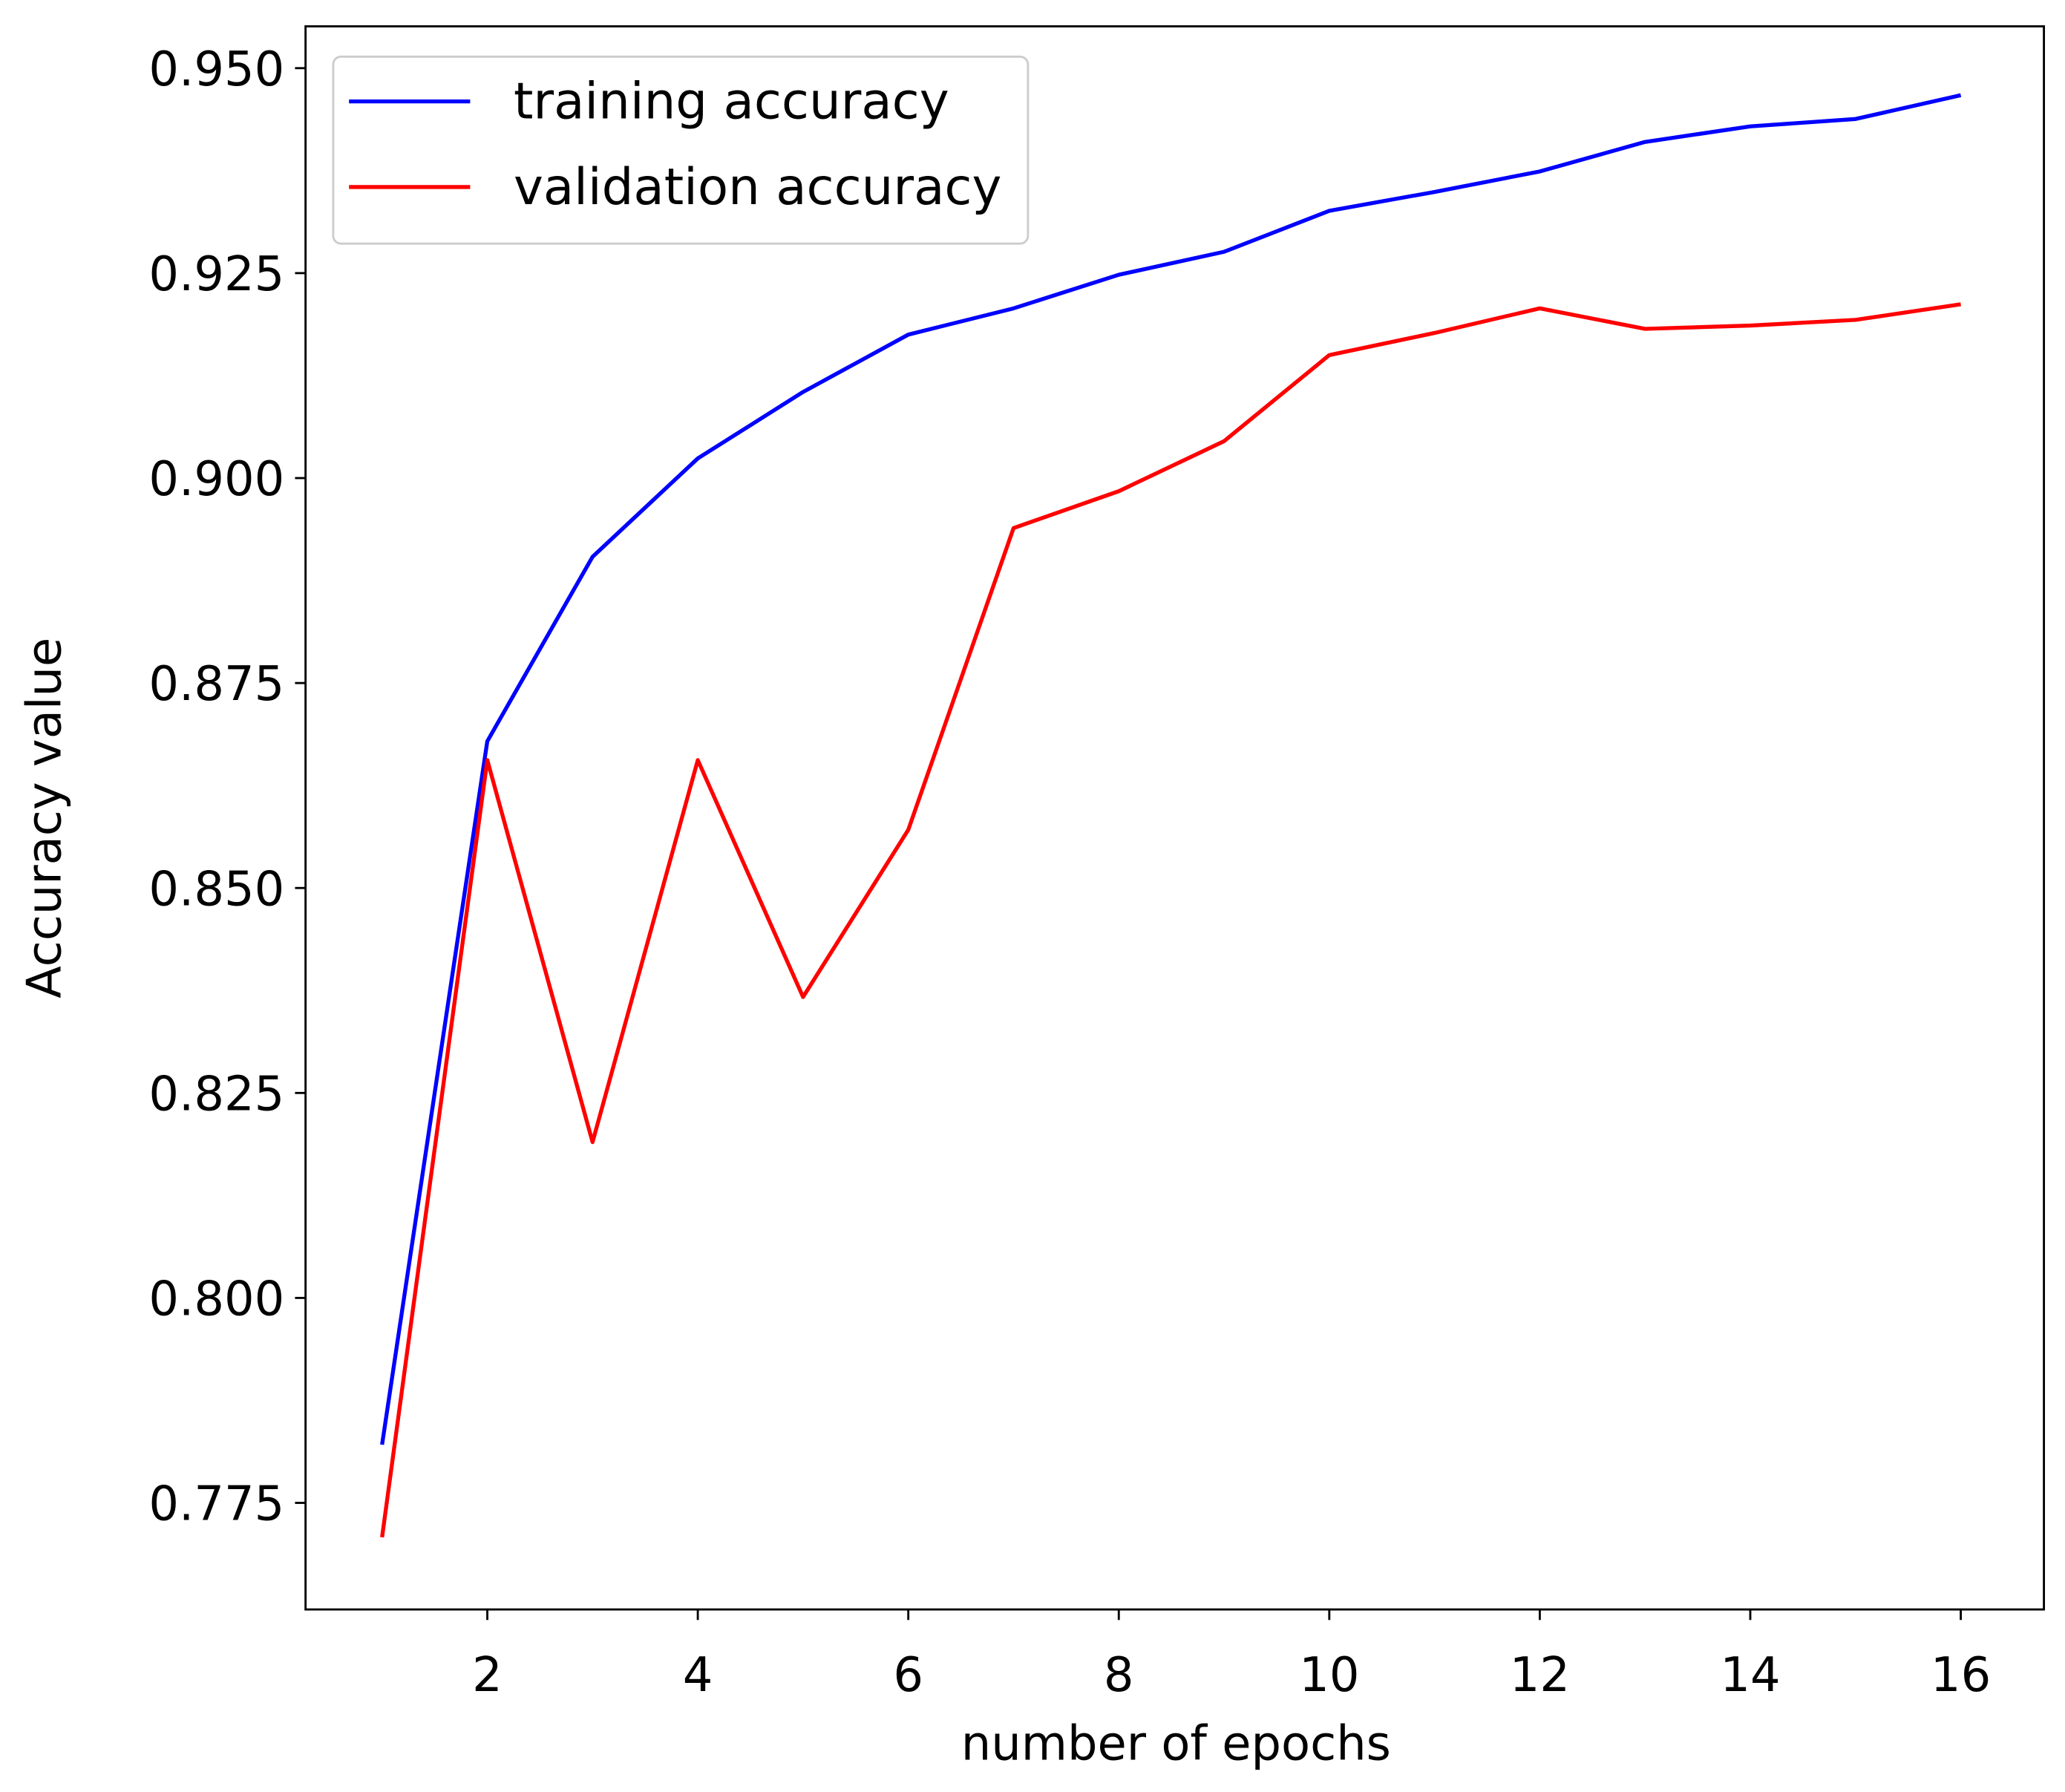  I want to click on x-tick-label: 12, so click(1540, 1675).